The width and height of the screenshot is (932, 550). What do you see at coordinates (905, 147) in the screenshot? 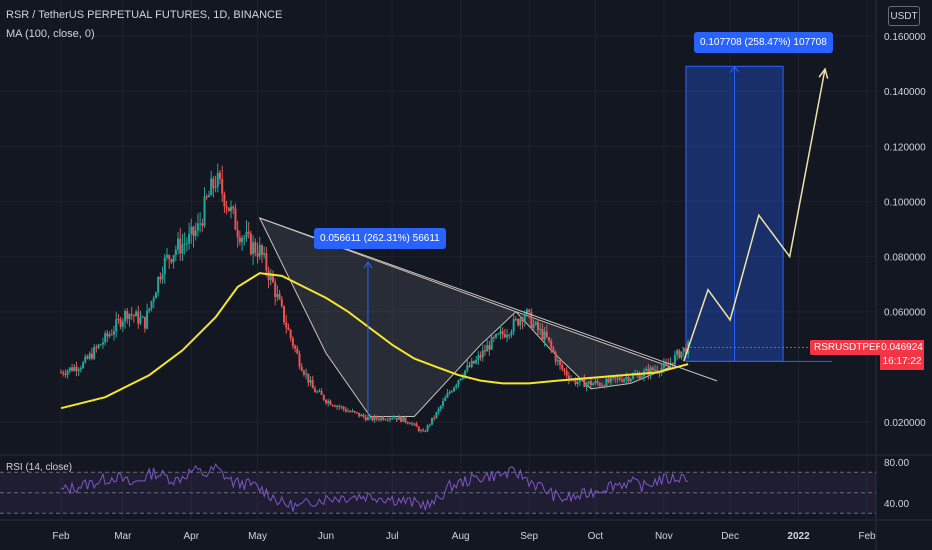
I see `price-tick-label: 0.120000` at bounding box center [905, 147].